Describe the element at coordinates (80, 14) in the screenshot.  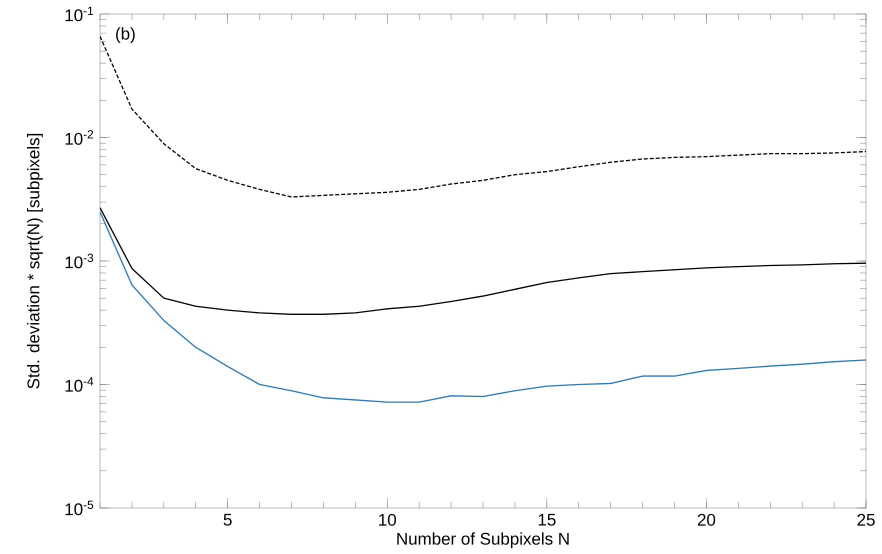
I see `y-tick-label: 10$^{-1}$` at that location.